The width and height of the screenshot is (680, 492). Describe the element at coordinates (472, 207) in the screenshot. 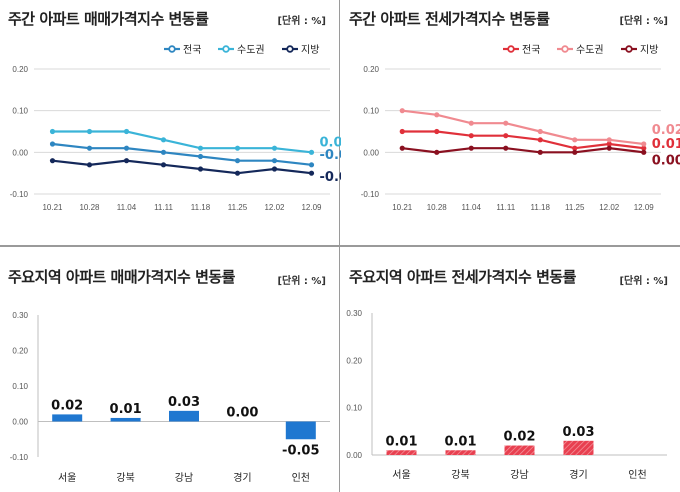

I see `x-tick-label: 11.04` at that location.